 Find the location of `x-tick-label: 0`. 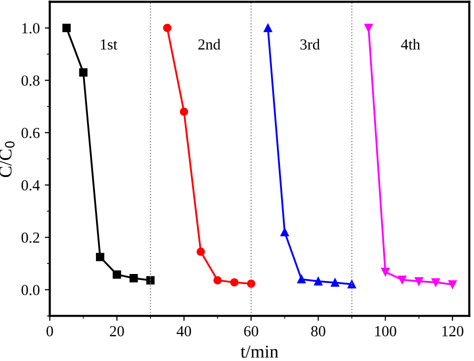

x-tick-label: 0 is located at coordinates (50, 331).